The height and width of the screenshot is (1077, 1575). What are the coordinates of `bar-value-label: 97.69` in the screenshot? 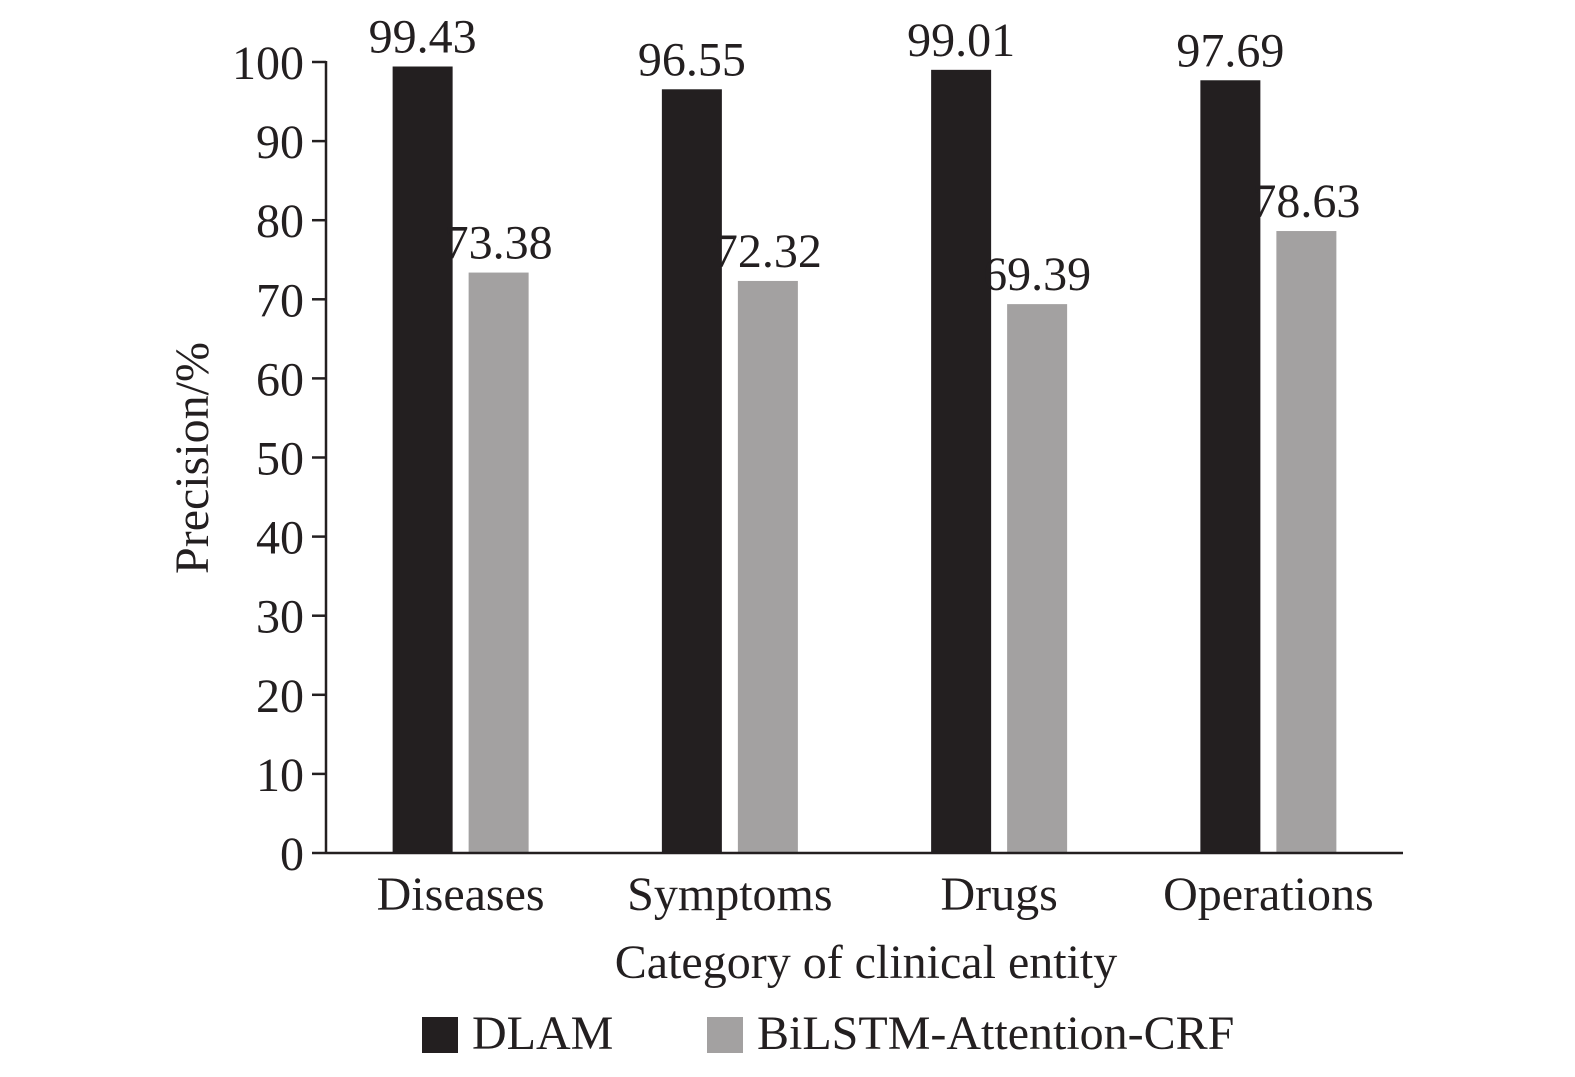 It's located at (1230, 50).